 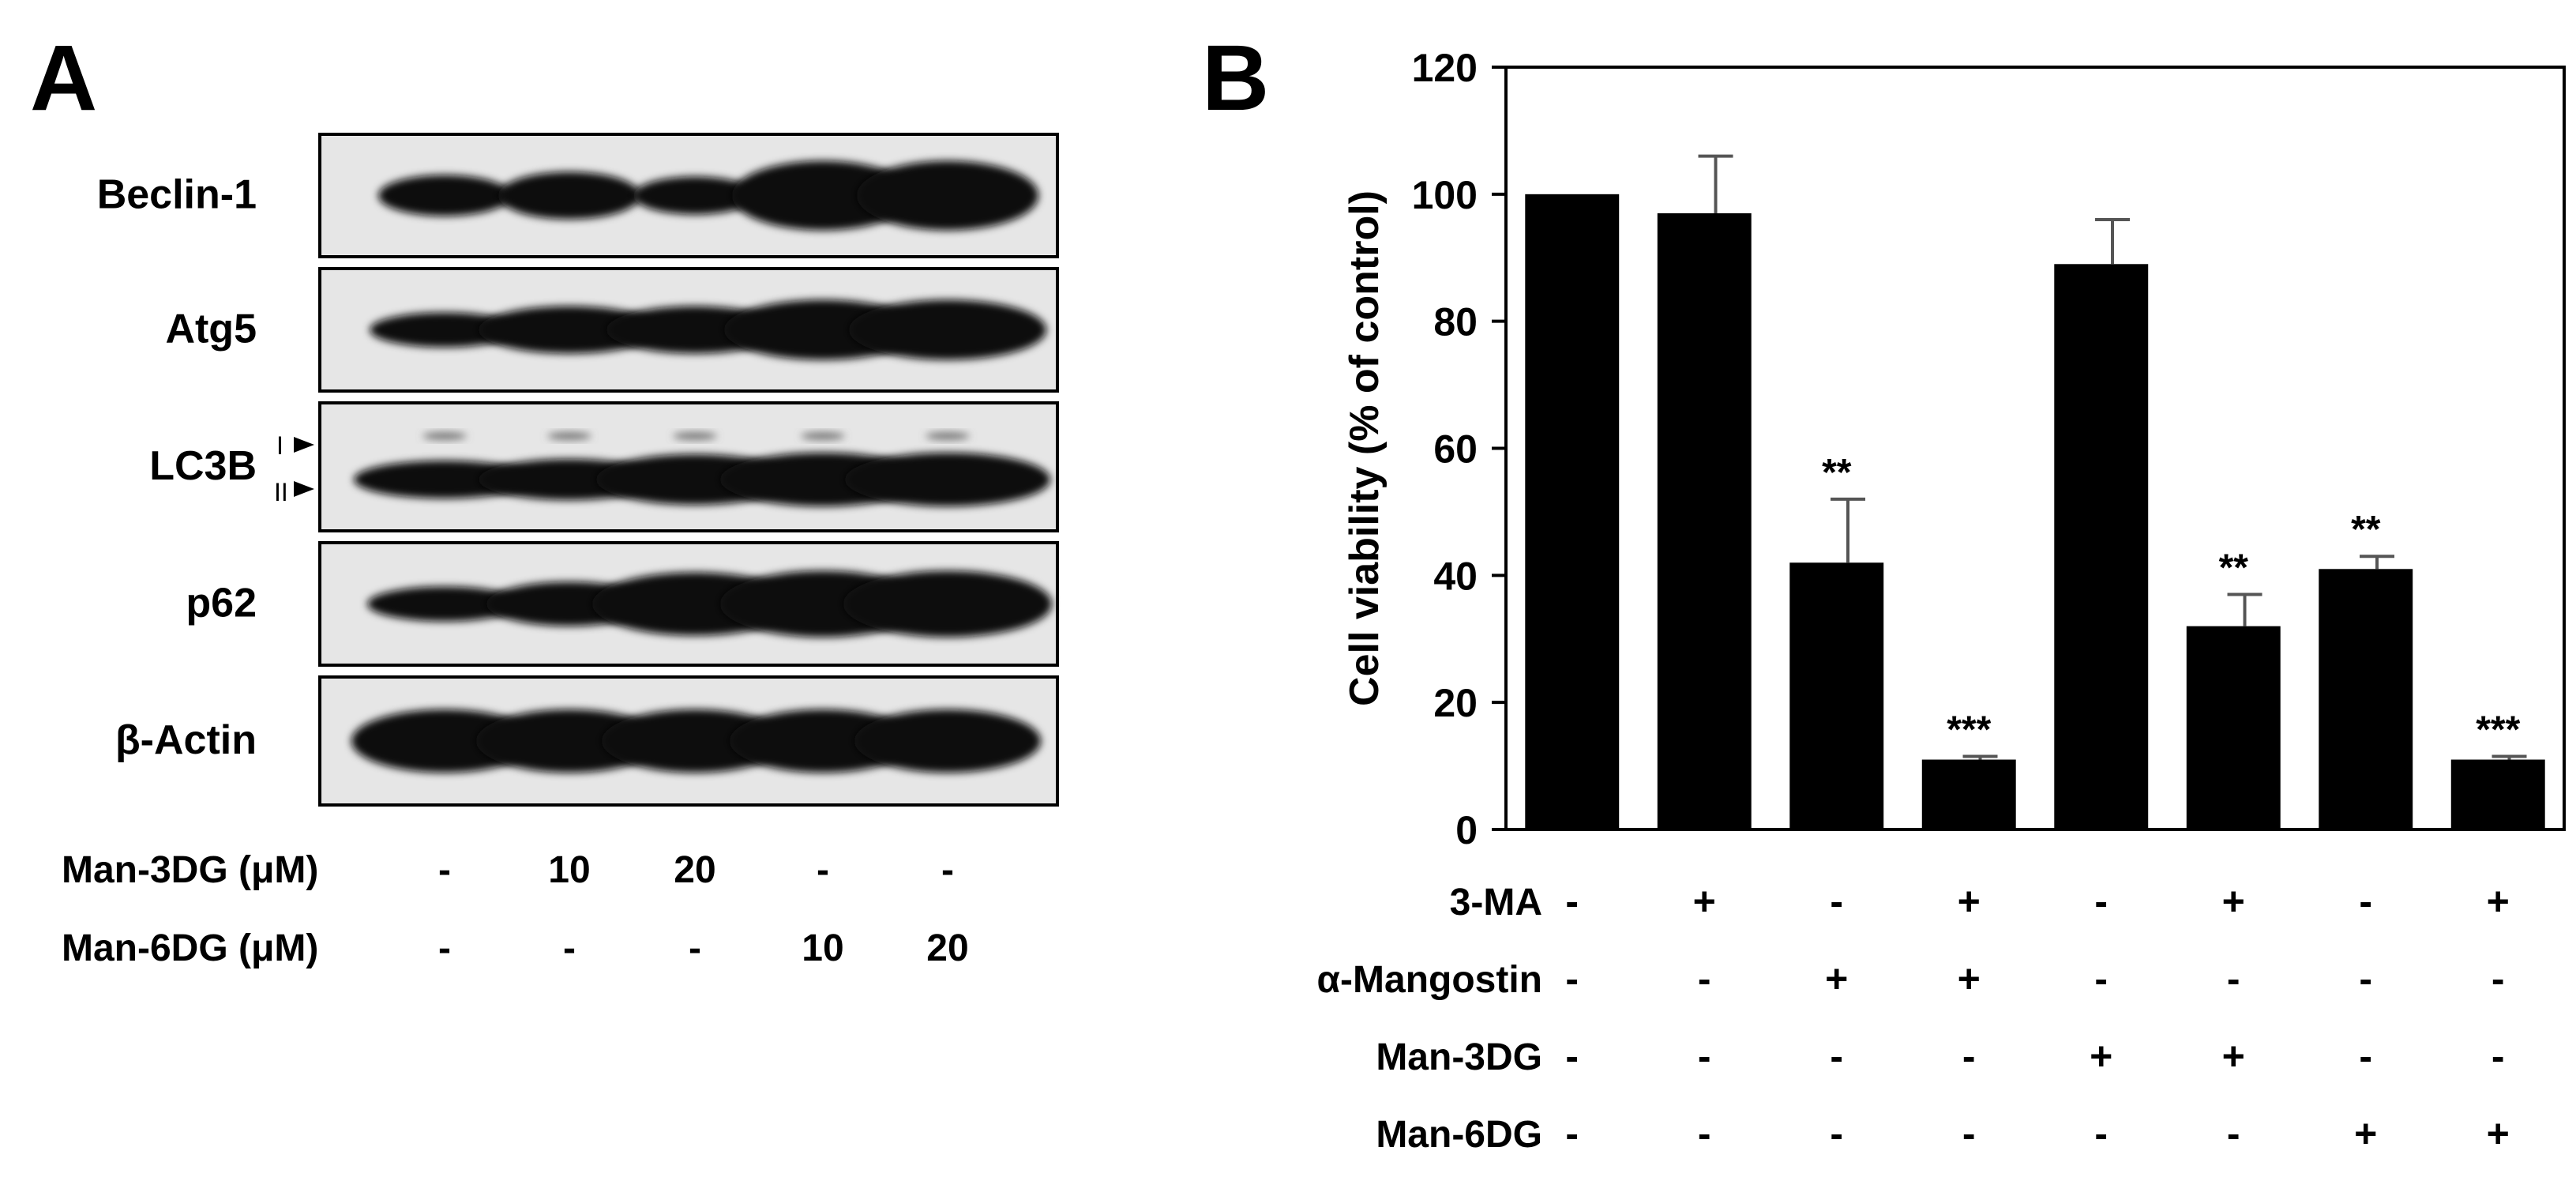 What do you see at coordinates (64, 78) in the screenshot?
I see `panel-a-label: A` at bounding box center [64, 78].